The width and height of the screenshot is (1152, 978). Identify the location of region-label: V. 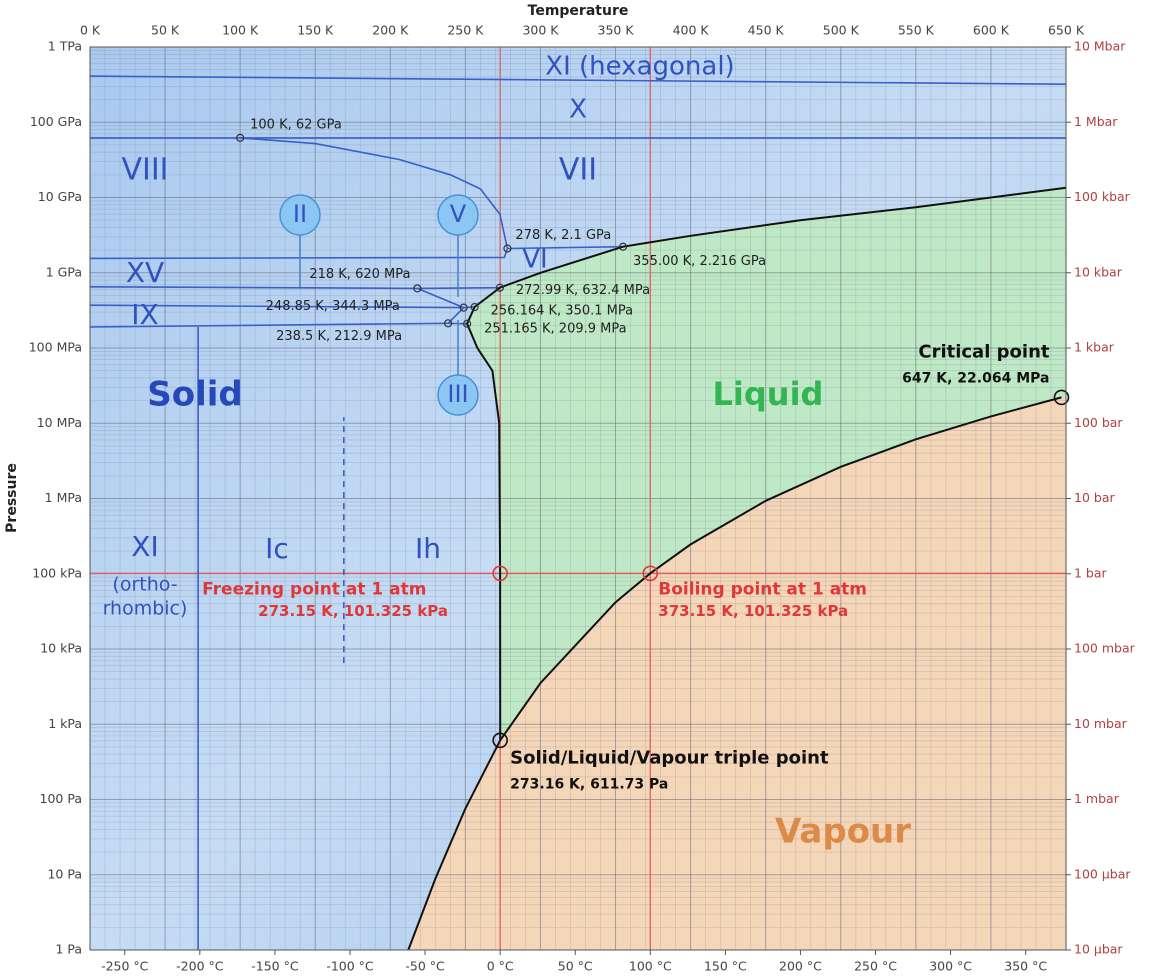
(458, 214).